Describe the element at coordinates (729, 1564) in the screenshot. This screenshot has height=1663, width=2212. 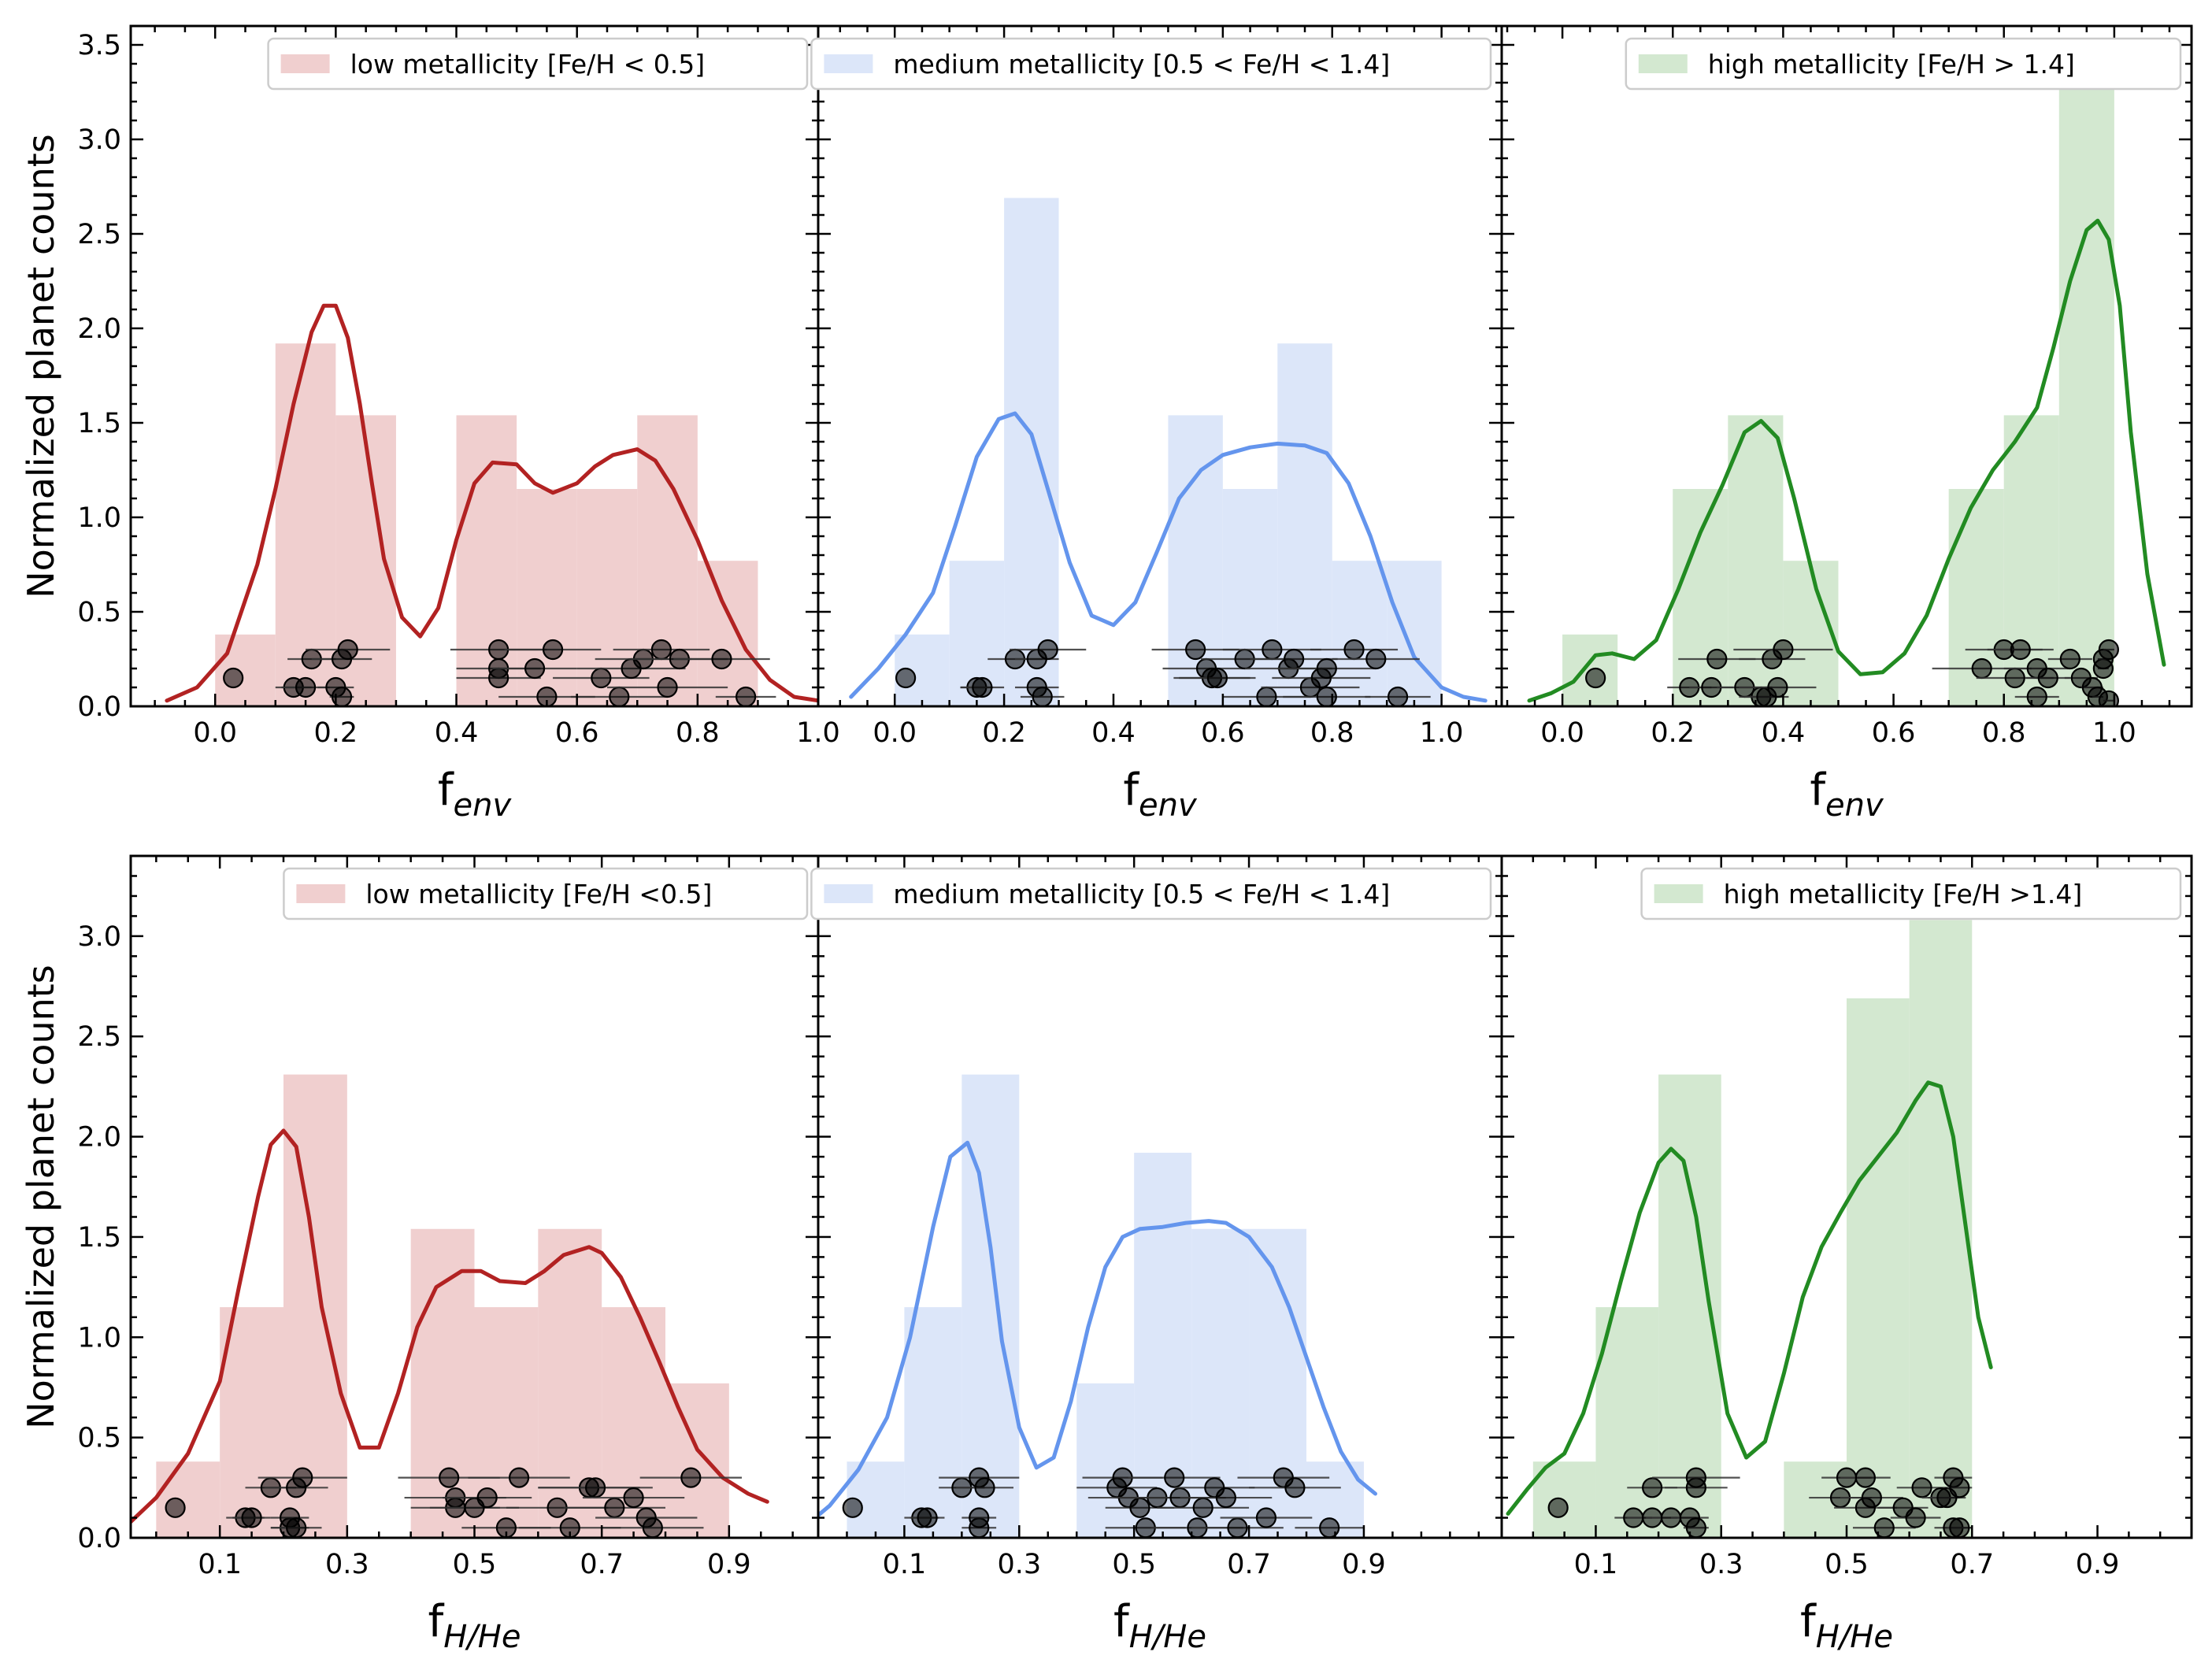
I see `xtick-label: 0.9` at that location.